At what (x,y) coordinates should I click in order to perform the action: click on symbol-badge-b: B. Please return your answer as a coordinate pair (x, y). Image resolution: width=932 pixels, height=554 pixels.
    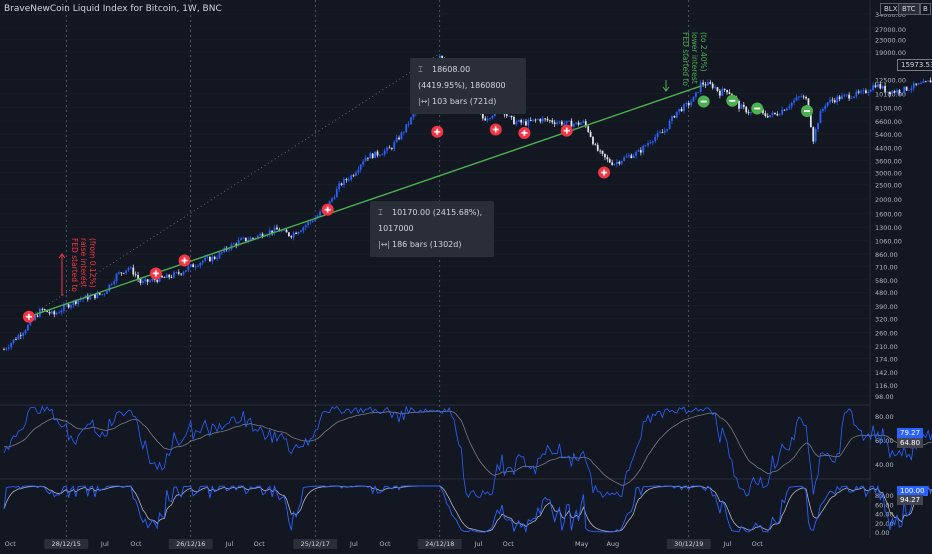
    Looking at the image, I should click on (925, 9).